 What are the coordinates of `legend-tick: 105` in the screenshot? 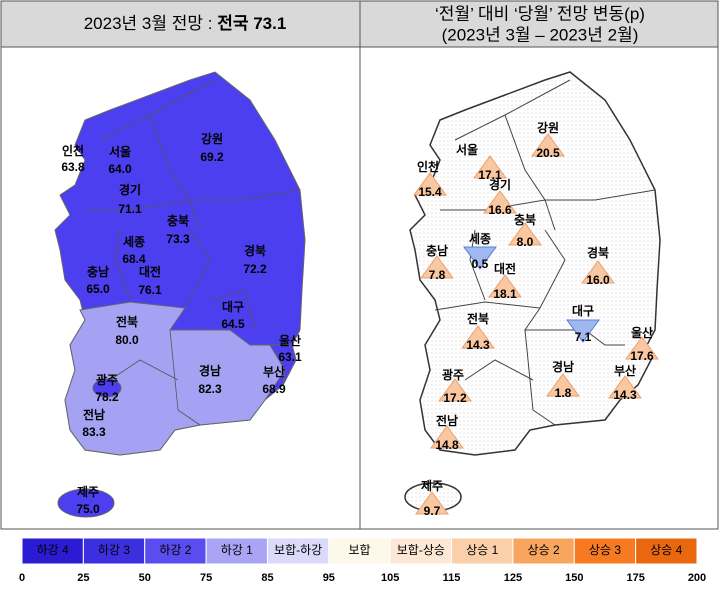 It's located at (390, 578).